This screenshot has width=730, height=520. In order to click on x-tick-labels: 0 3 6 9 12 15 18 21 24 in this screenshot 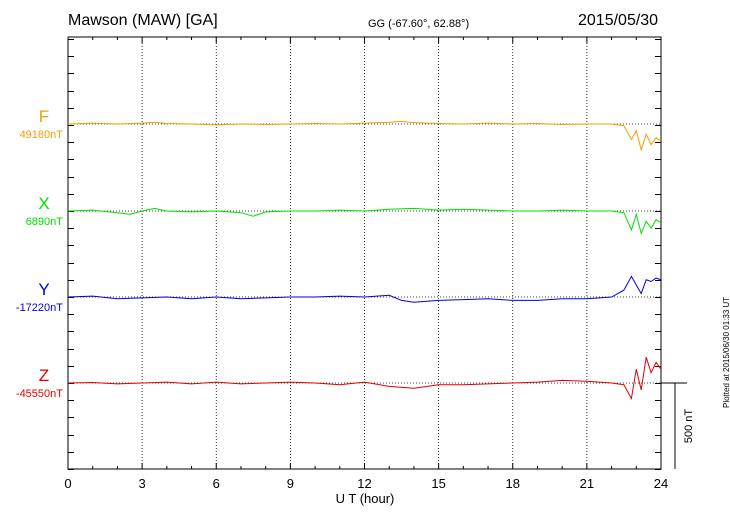, I will do `click(366, 483)`.